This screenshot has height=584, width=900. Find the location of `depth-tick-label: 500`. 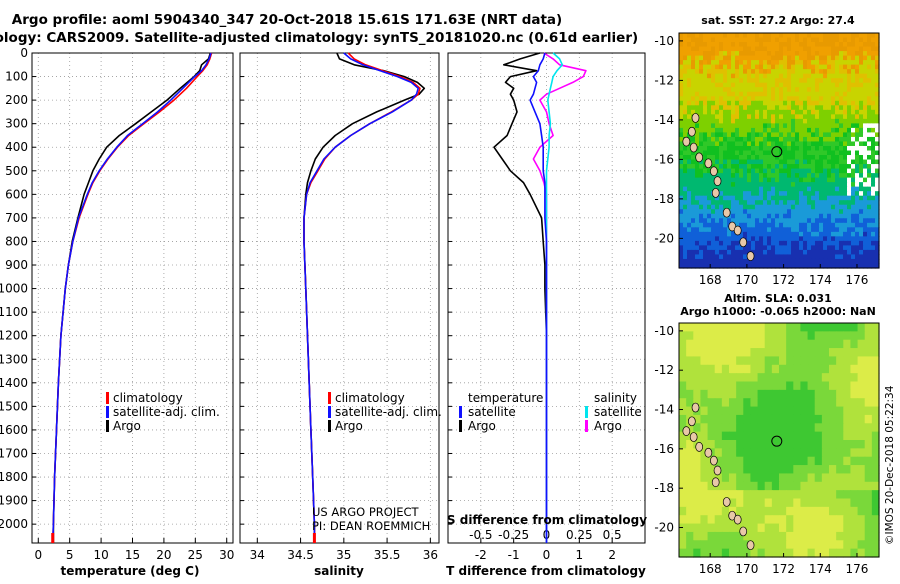

depth-tick-label: 500 is located at coordinates (16, 171).